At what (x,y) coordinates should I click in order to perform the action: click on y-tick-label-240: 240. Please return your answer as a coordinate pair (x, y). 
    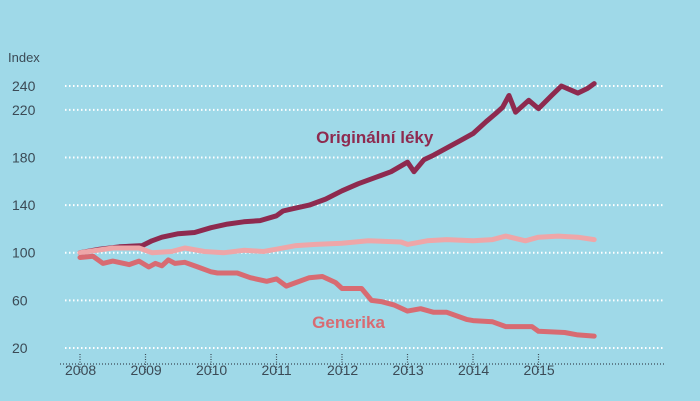
    Looking at the image, I should click on (24, 86).